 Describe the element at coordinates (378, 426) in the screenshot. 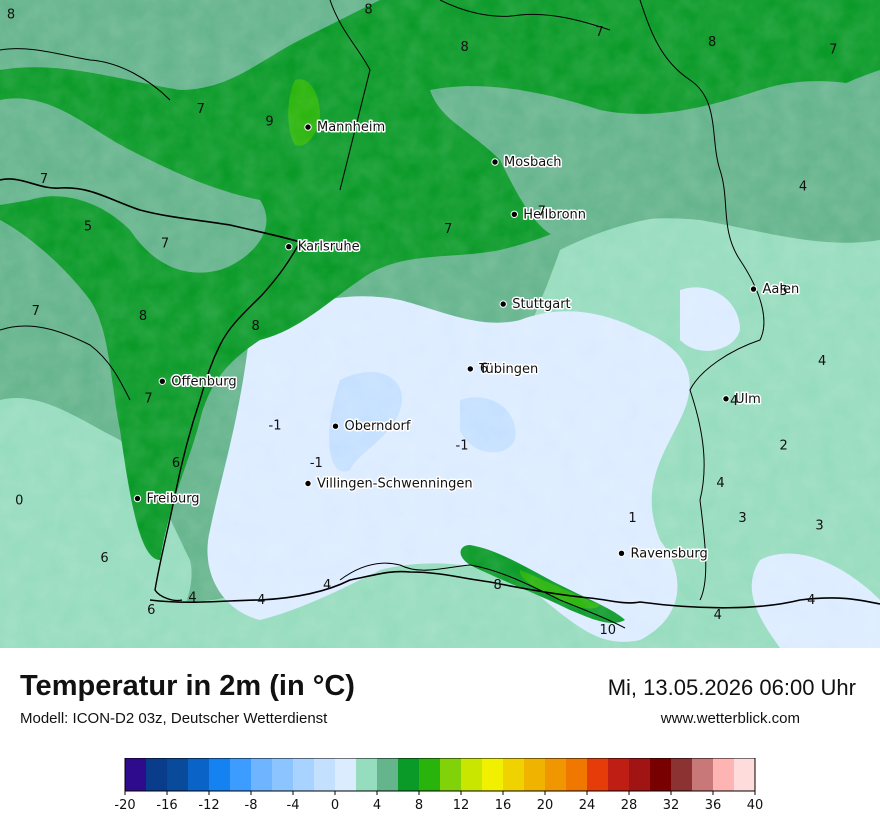

I see `city-label: Oberndorf` at that location.